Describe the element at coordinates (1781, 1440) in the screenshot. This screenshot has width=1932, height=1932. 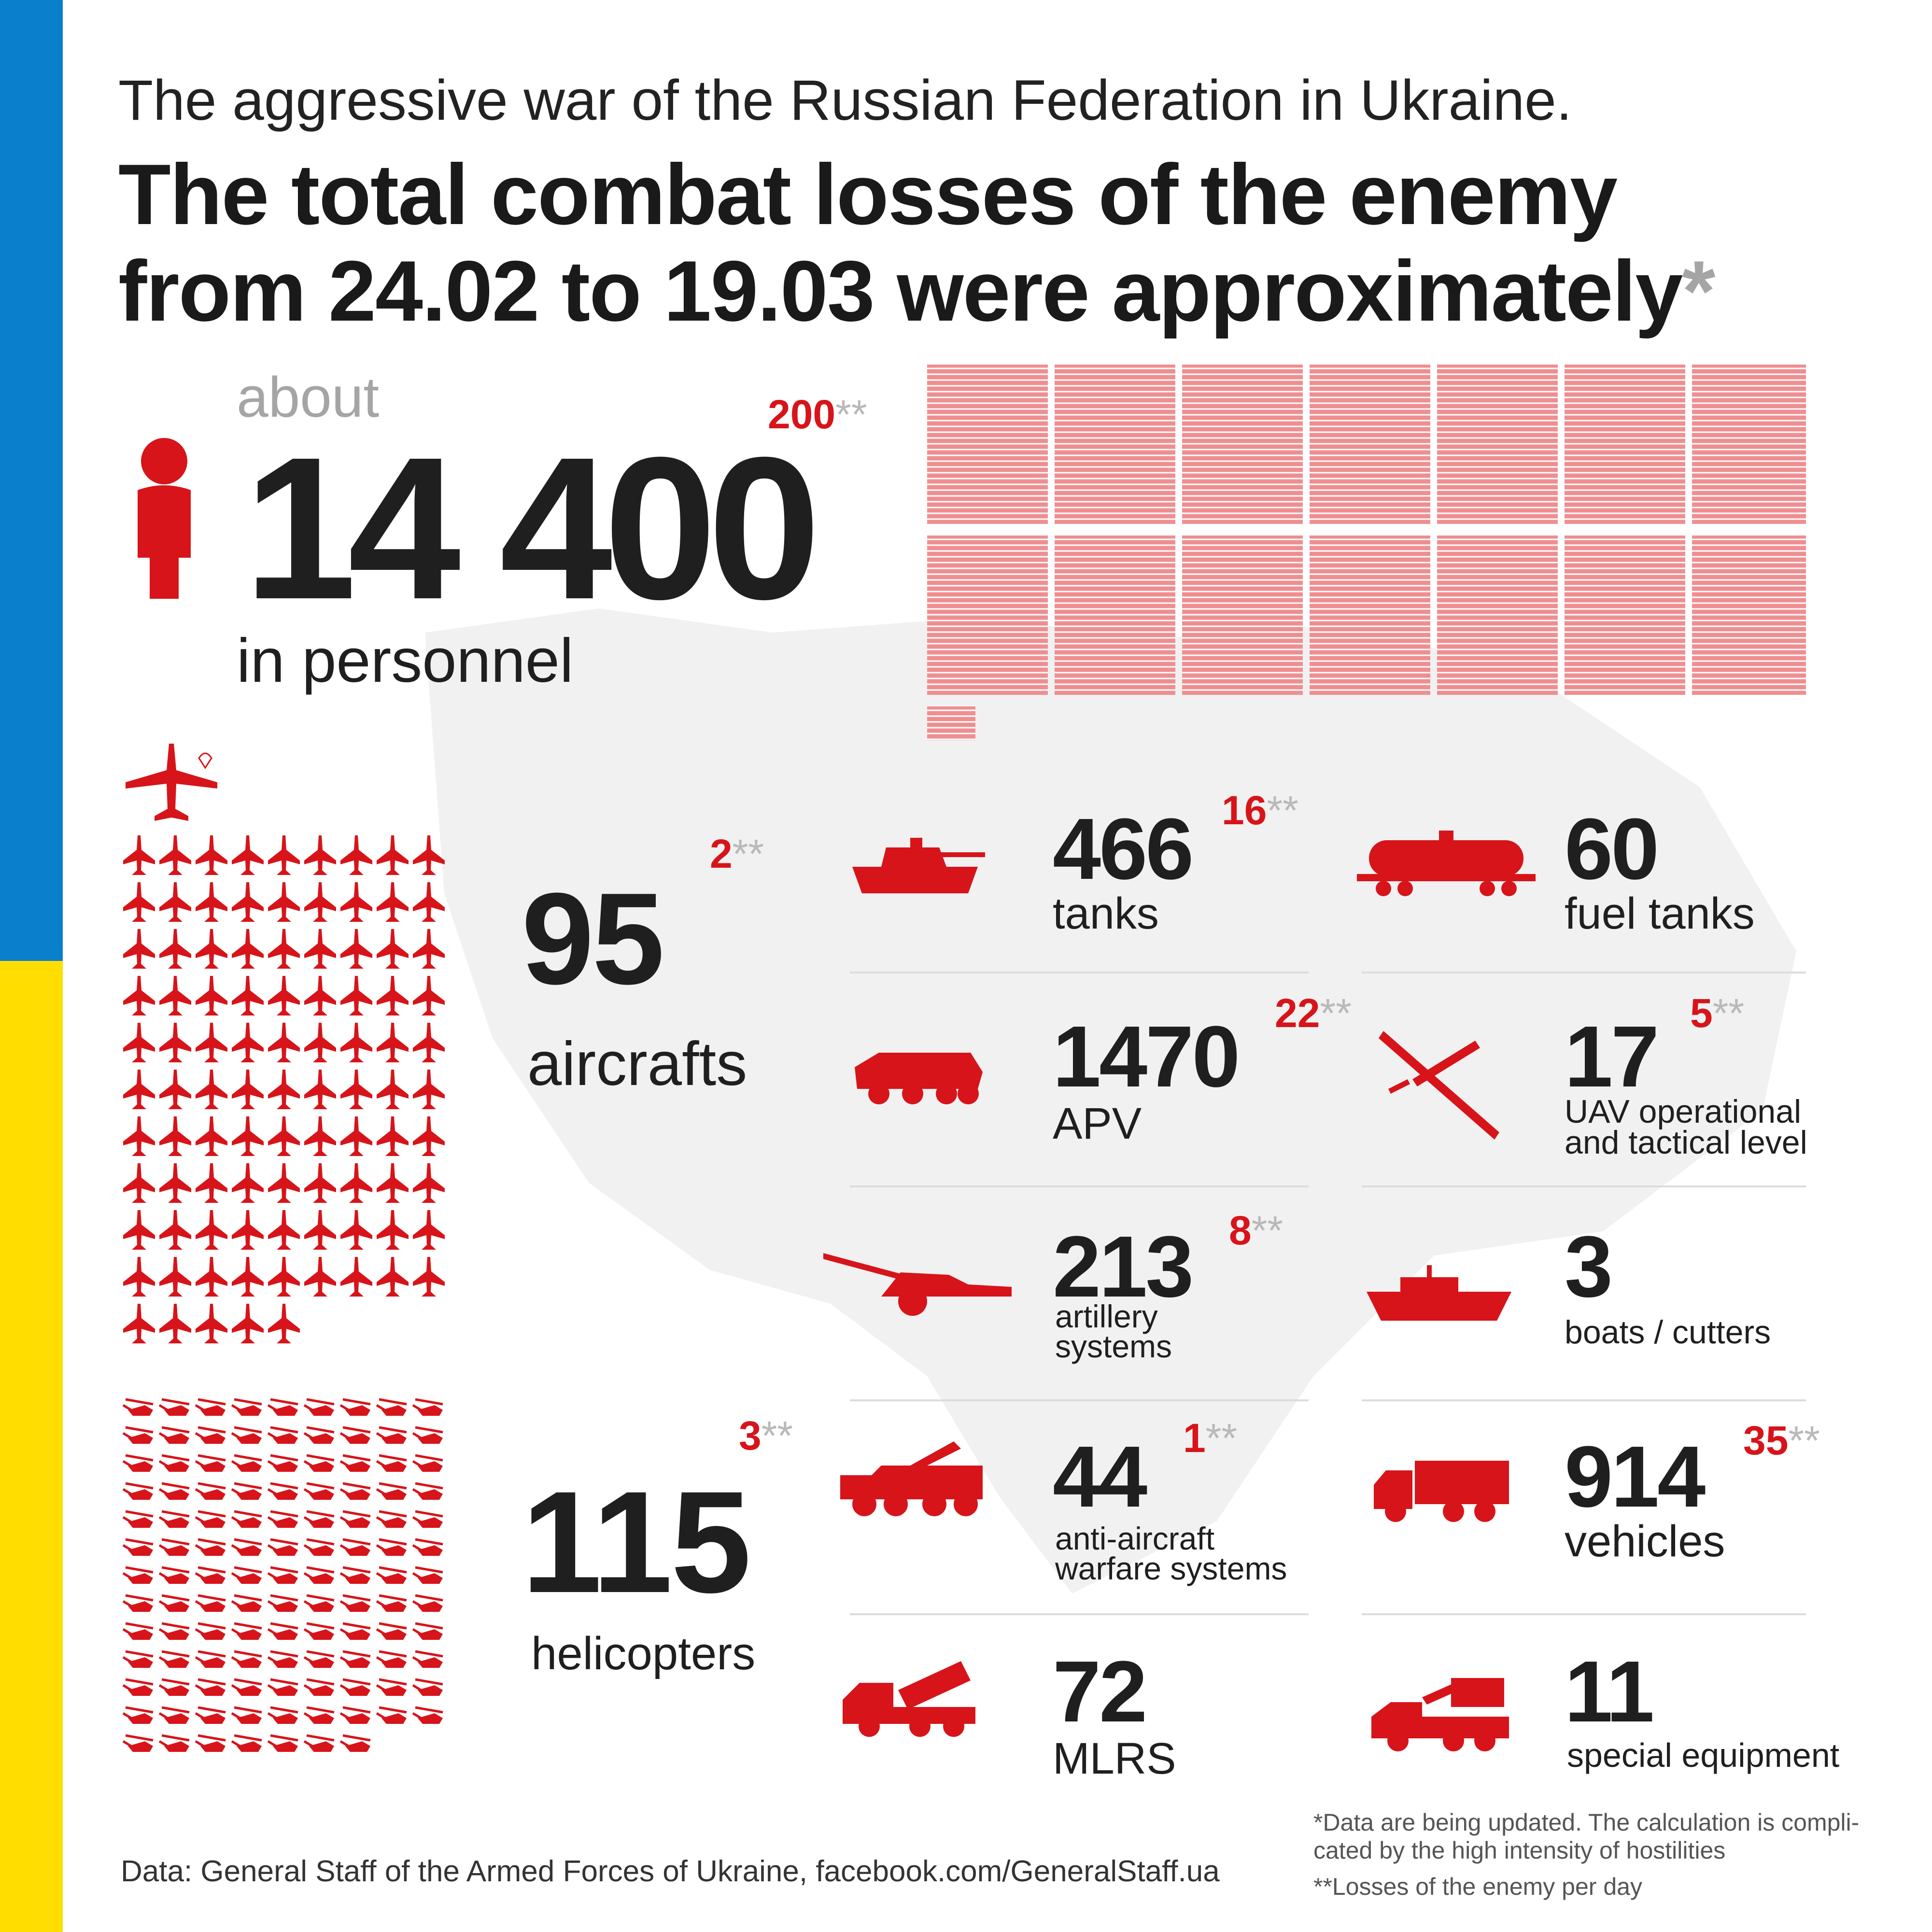
I see `vehicles-daily: 35**` at that location.